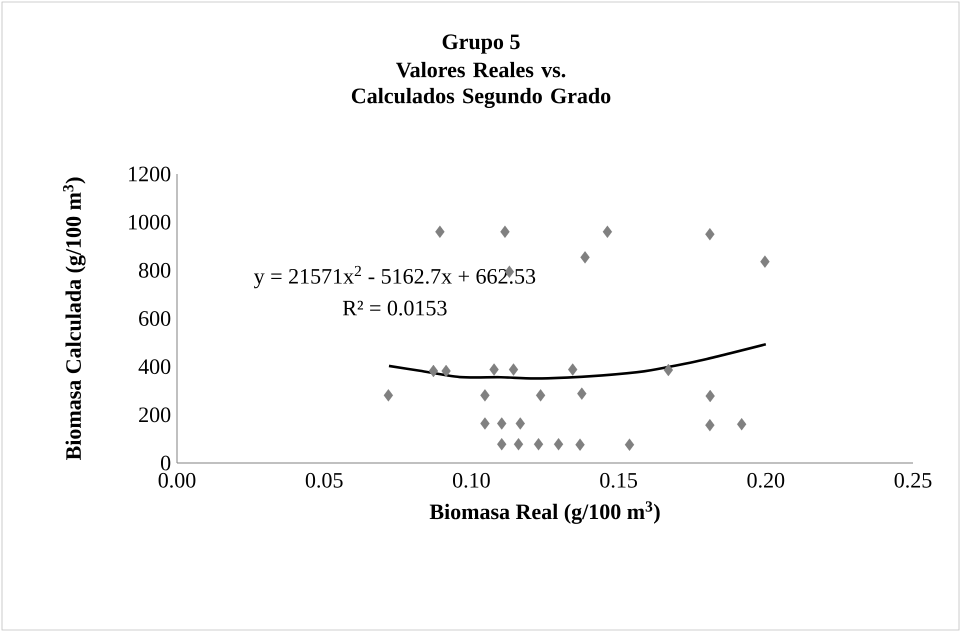  I want to click on y-tick-label: 400, so click(154, 366).